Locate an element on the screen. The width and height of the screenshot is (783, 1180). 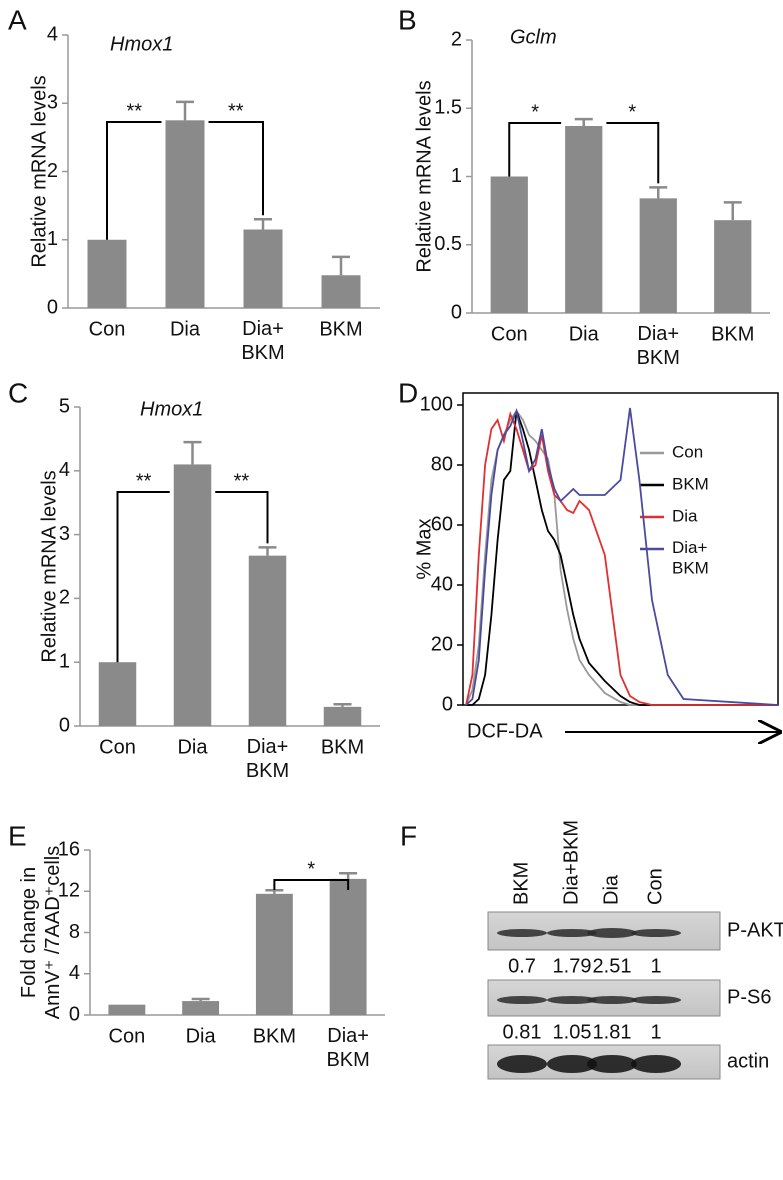
plot-frame is located at coordinates (620, 549).